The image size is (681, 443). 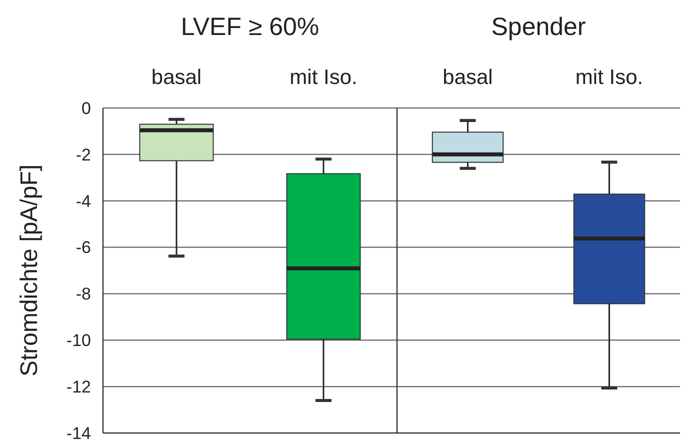 What do you see at coordinates (538, 27) in the screenshot?
I see `chart-title: Spender` at bounding box center [538, 27].